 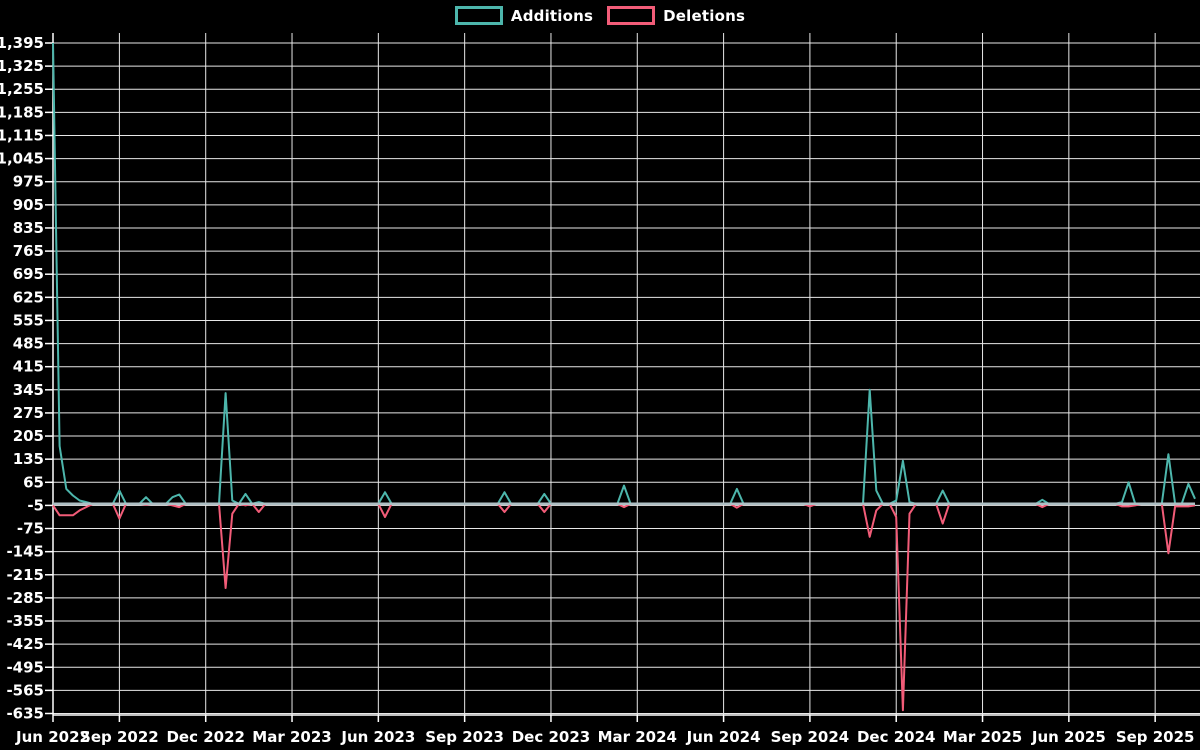 What do you see at coordinates (723, 737) in the screenshot?
I see `x-tick-label: Jun 2024` at bounding box center [723, 737].